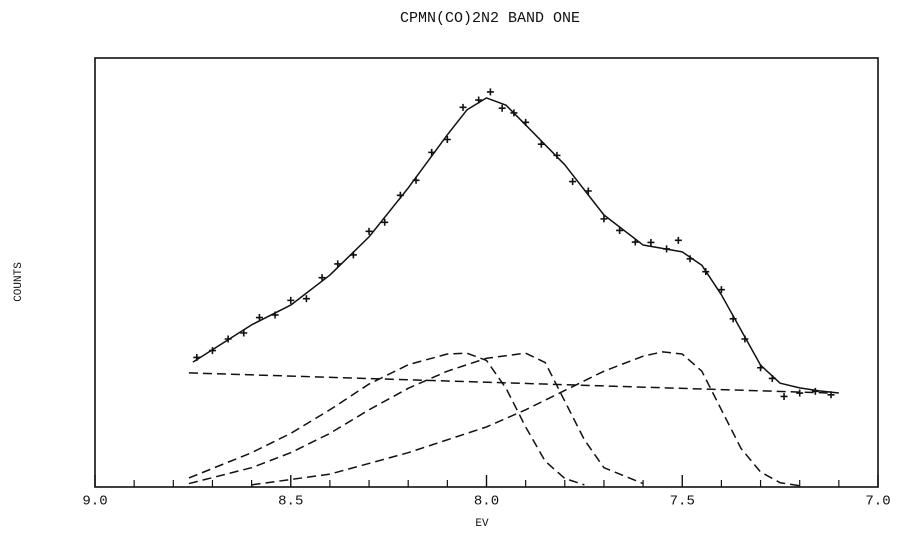 Image resolution: width=923 pixels, height=537 pixels. I want to click on x-tick-label: 7.5, so click(682, 502).